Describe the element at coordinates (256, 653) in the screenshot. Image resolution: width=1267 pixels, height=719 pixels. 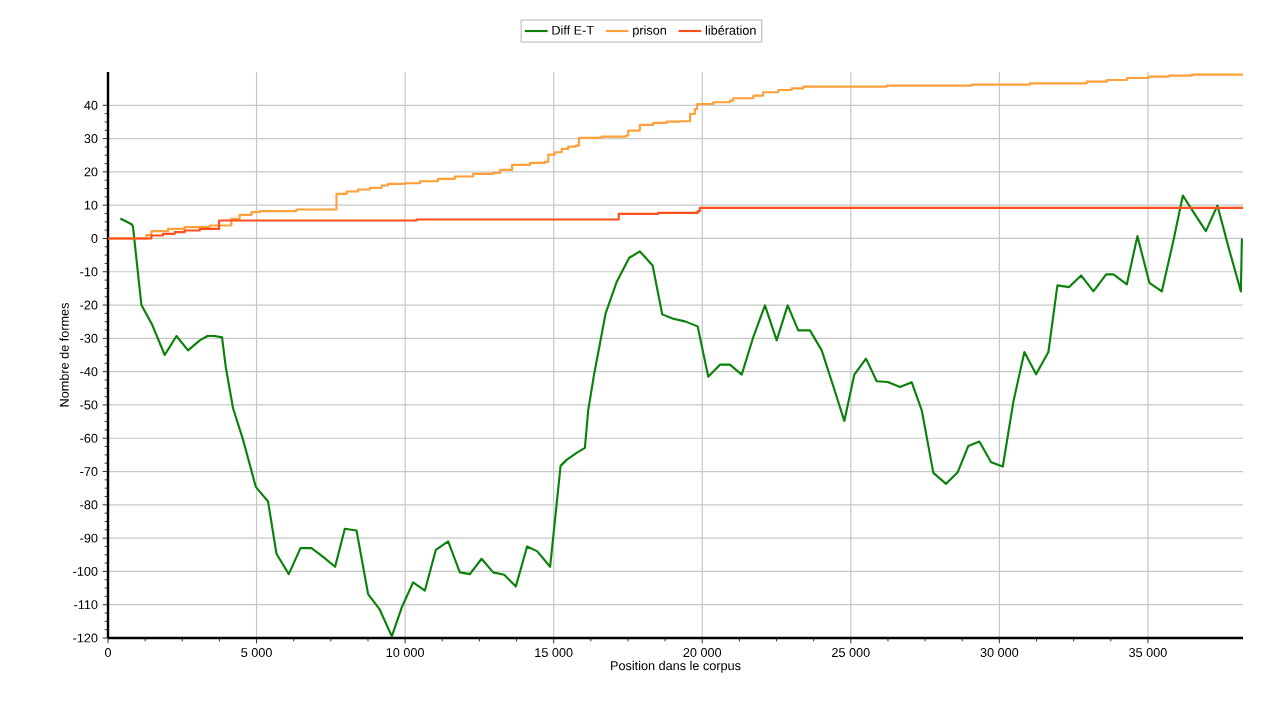
I see `x-tick-label: 5 000` at that location.